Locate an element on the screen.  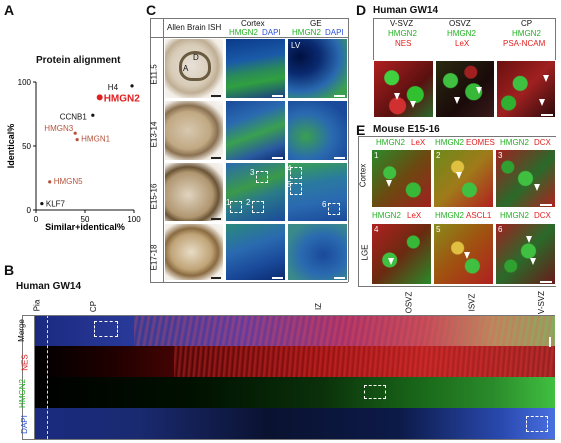
zone-iz: IZ is located at coordinates (319, 306).